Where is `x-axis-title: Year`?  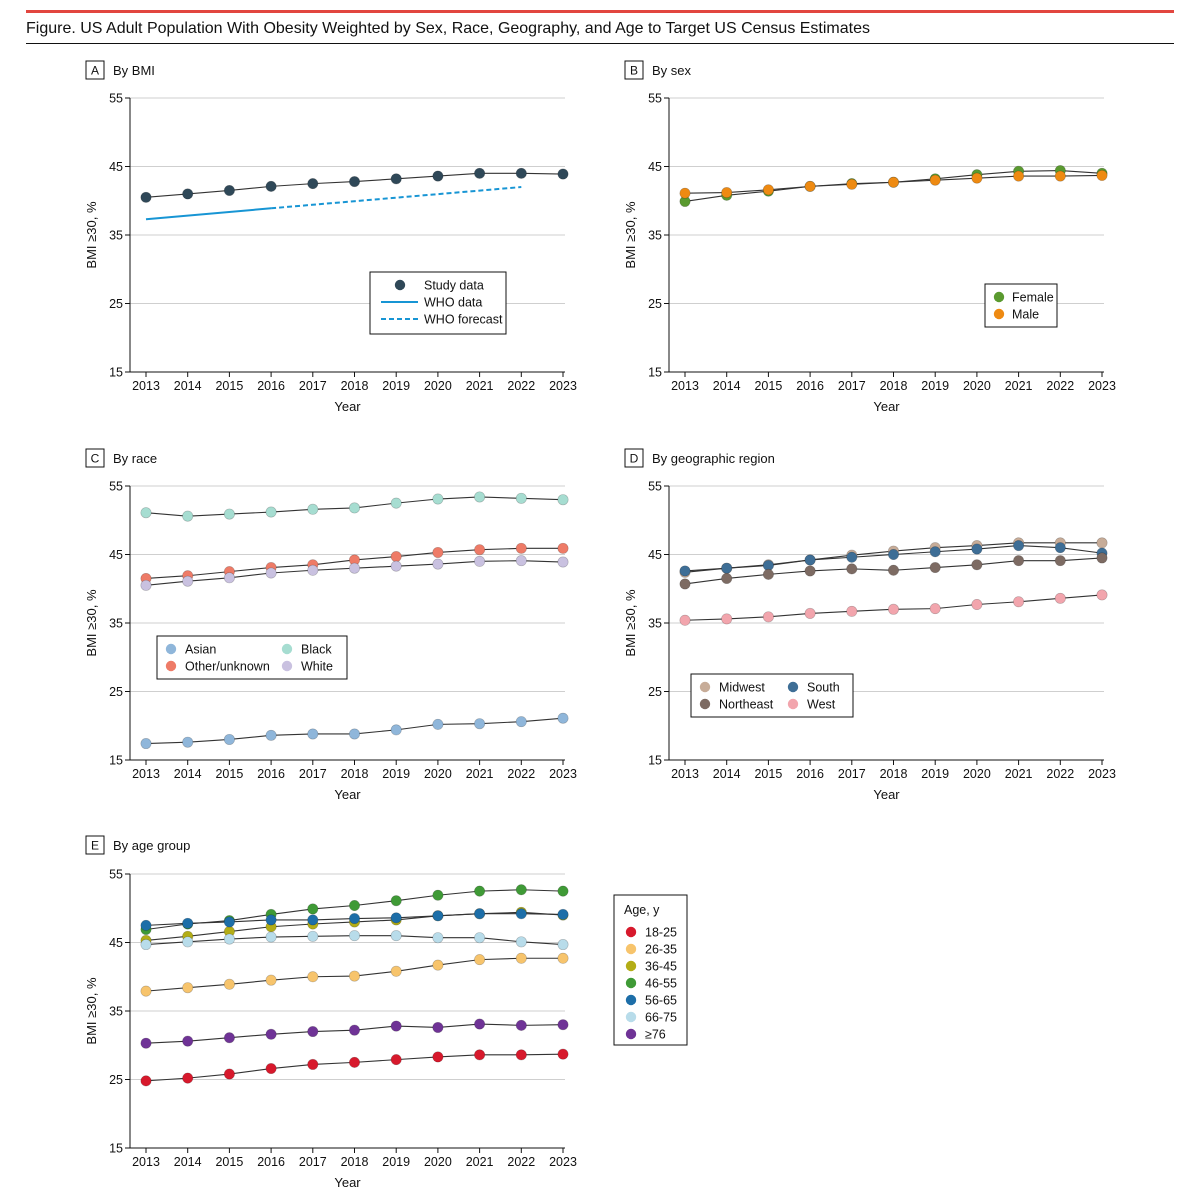
x-axis-title: Year is located at coordinates (886, 794).